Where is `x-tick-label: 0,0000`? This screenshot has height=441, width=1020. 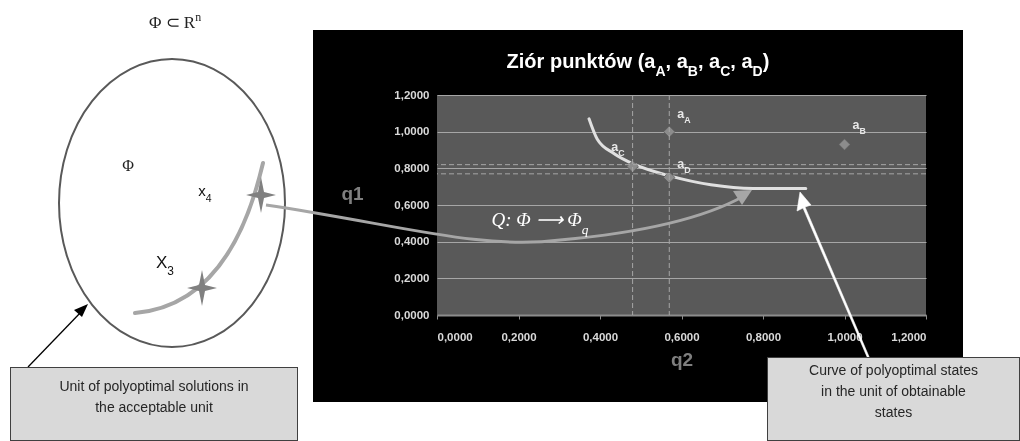 x-tick-label: 0,0000 is located at coordinates (455, 336).